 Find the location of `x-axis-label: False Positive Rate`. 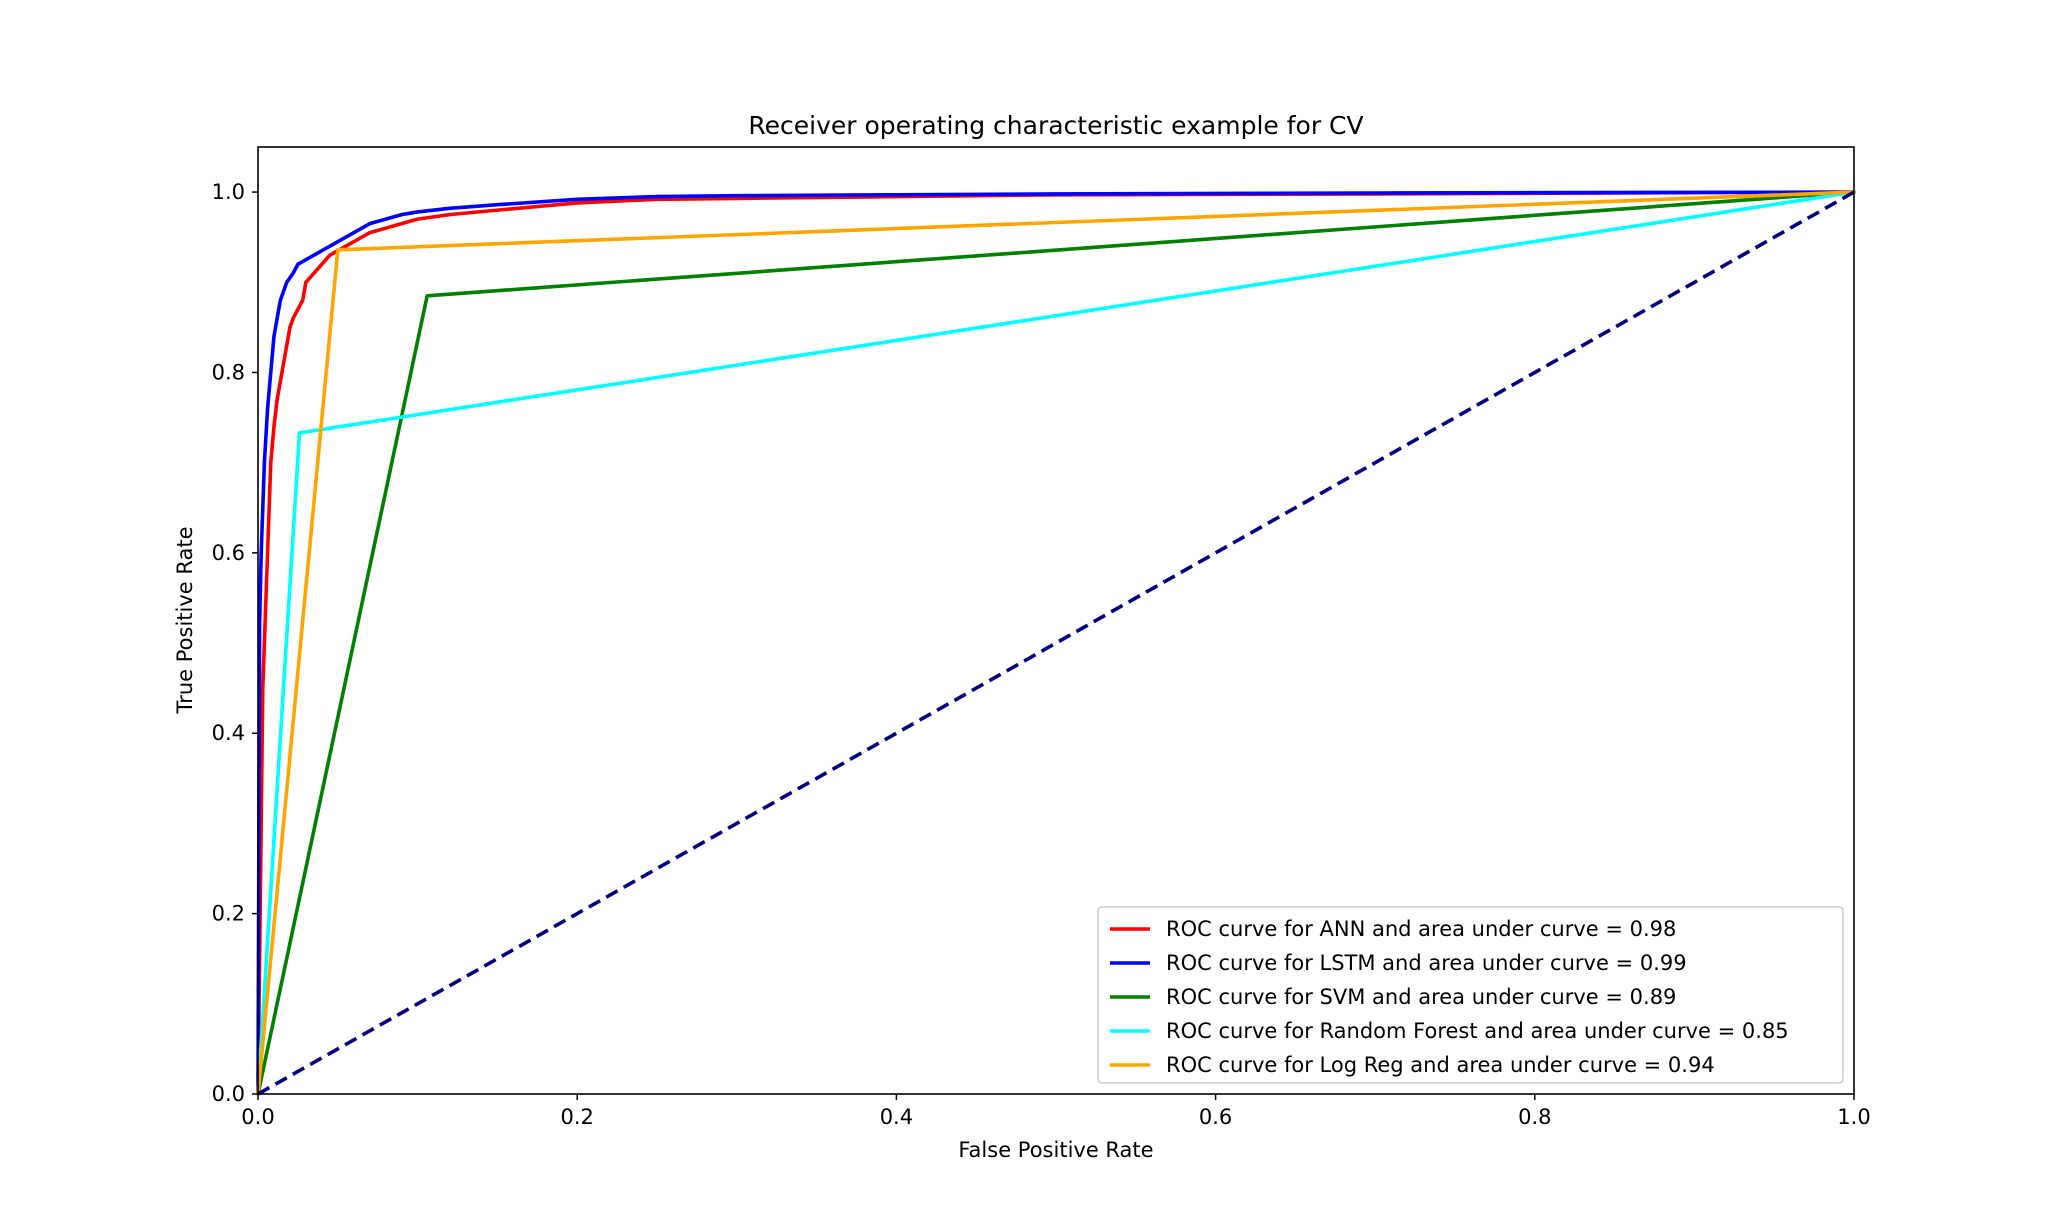

x-axis-label: False Positive Rate is located at coordinates (1055, 1150).